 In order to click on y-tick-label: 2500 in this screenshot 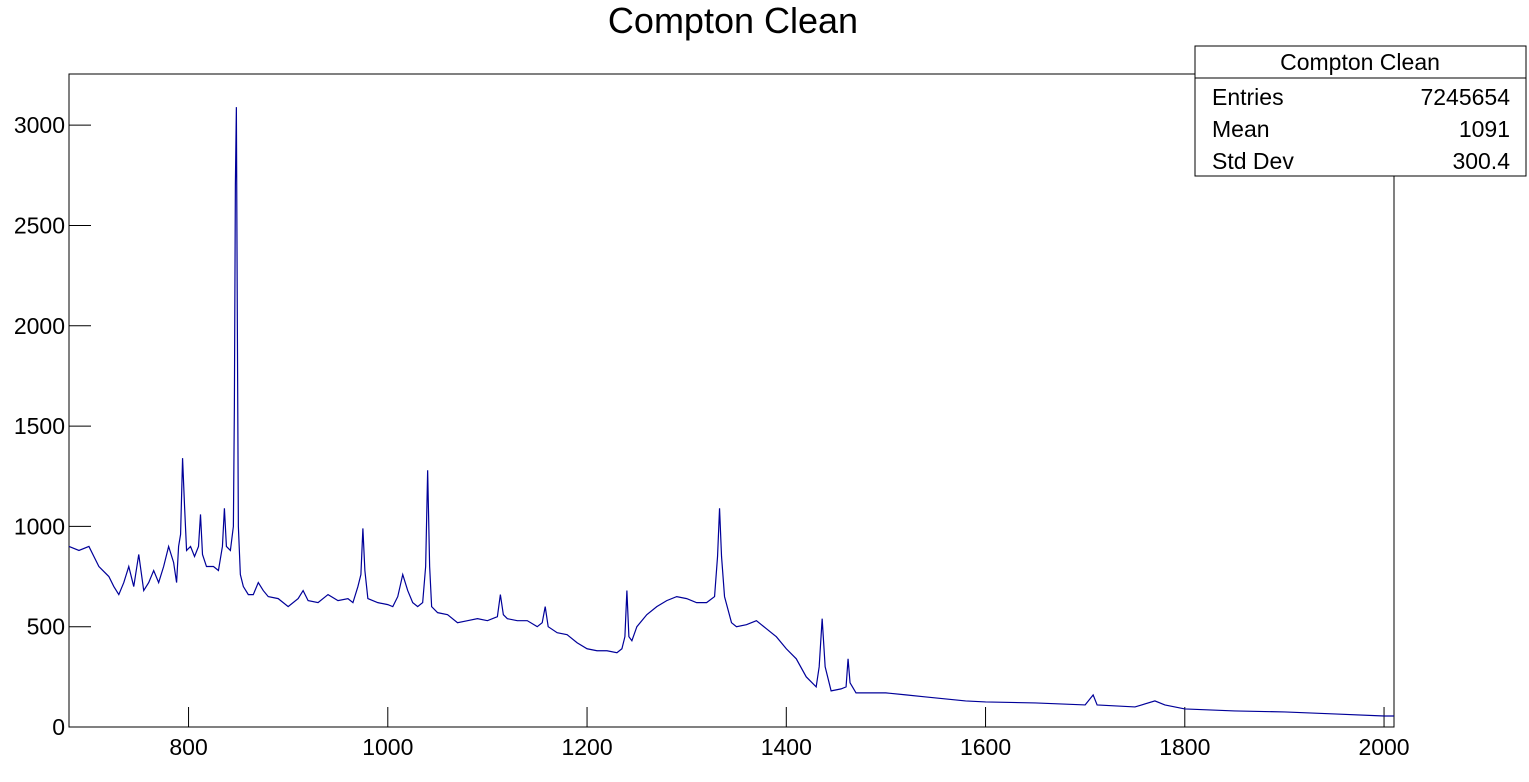, I will do `click(39, 225)`.